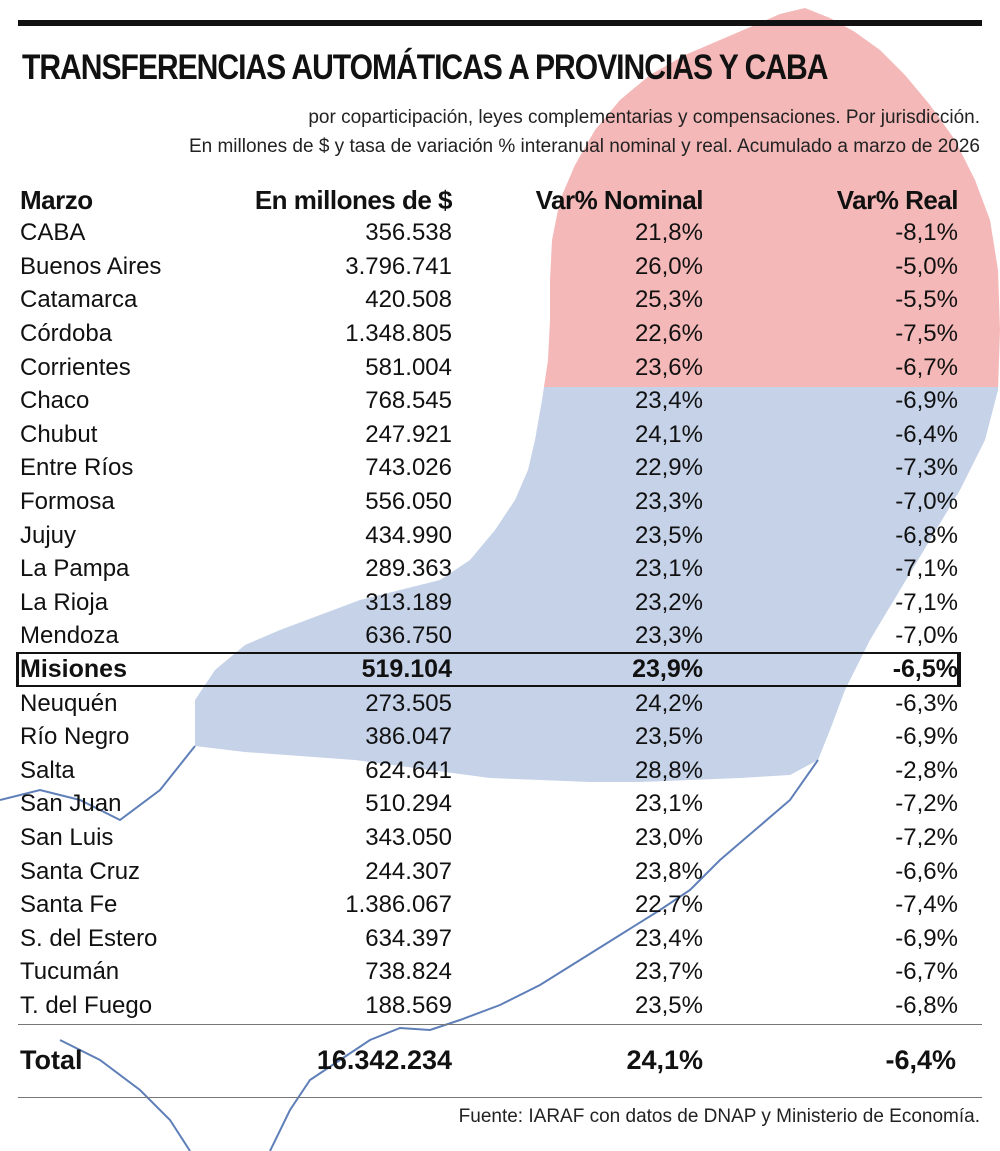 The image size is (1000, 1151). I want to click on cell-millions: 313.189, so click(408, 602).